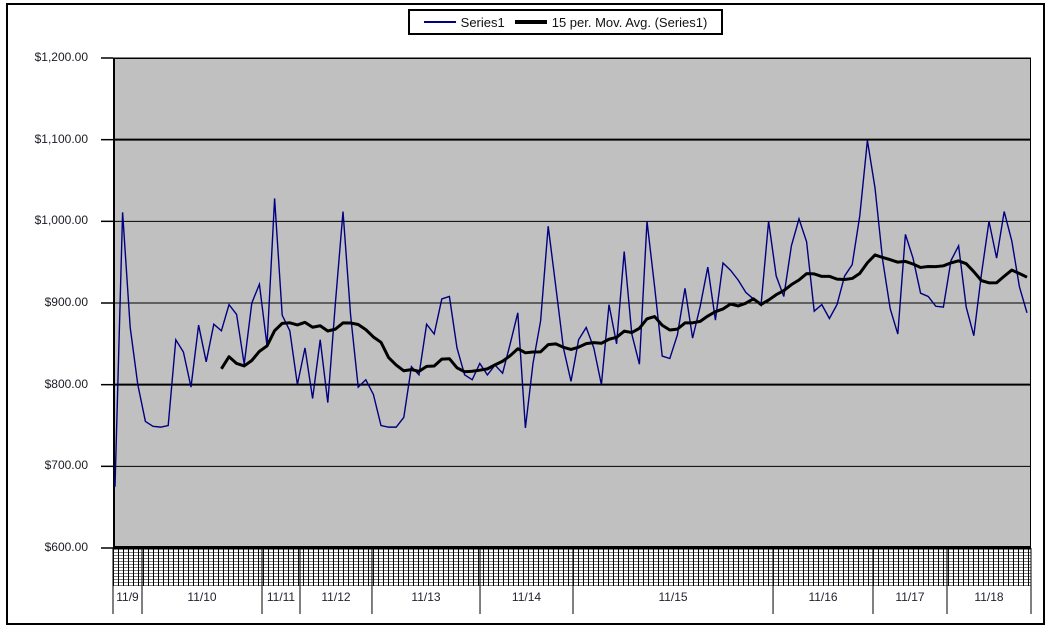 Image resolution: width=1053 pixels, height=633 pixels. What do you see at coordinates (202, 597) in the screenshot?
I see `x-axis-group-label: 11/10` at bounding box center [202, 597].